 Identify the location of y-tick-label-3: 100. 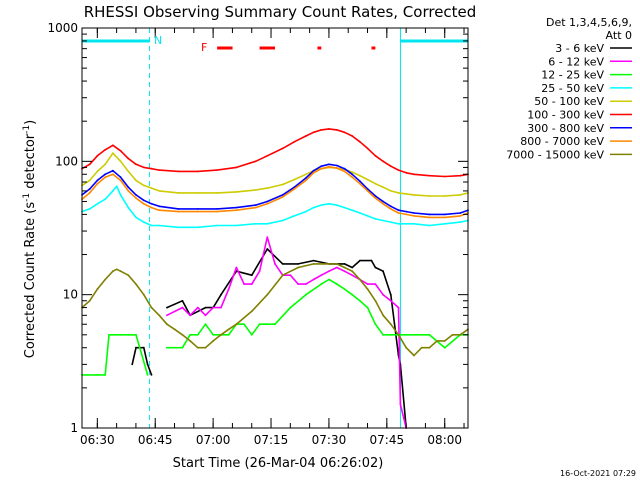
(66, 161).